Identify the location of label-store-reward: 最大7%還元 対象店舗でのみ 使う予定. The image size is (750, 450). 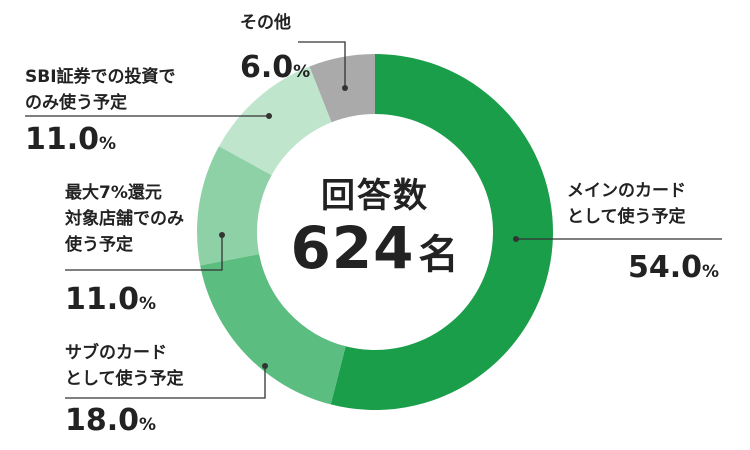
(124, 219).